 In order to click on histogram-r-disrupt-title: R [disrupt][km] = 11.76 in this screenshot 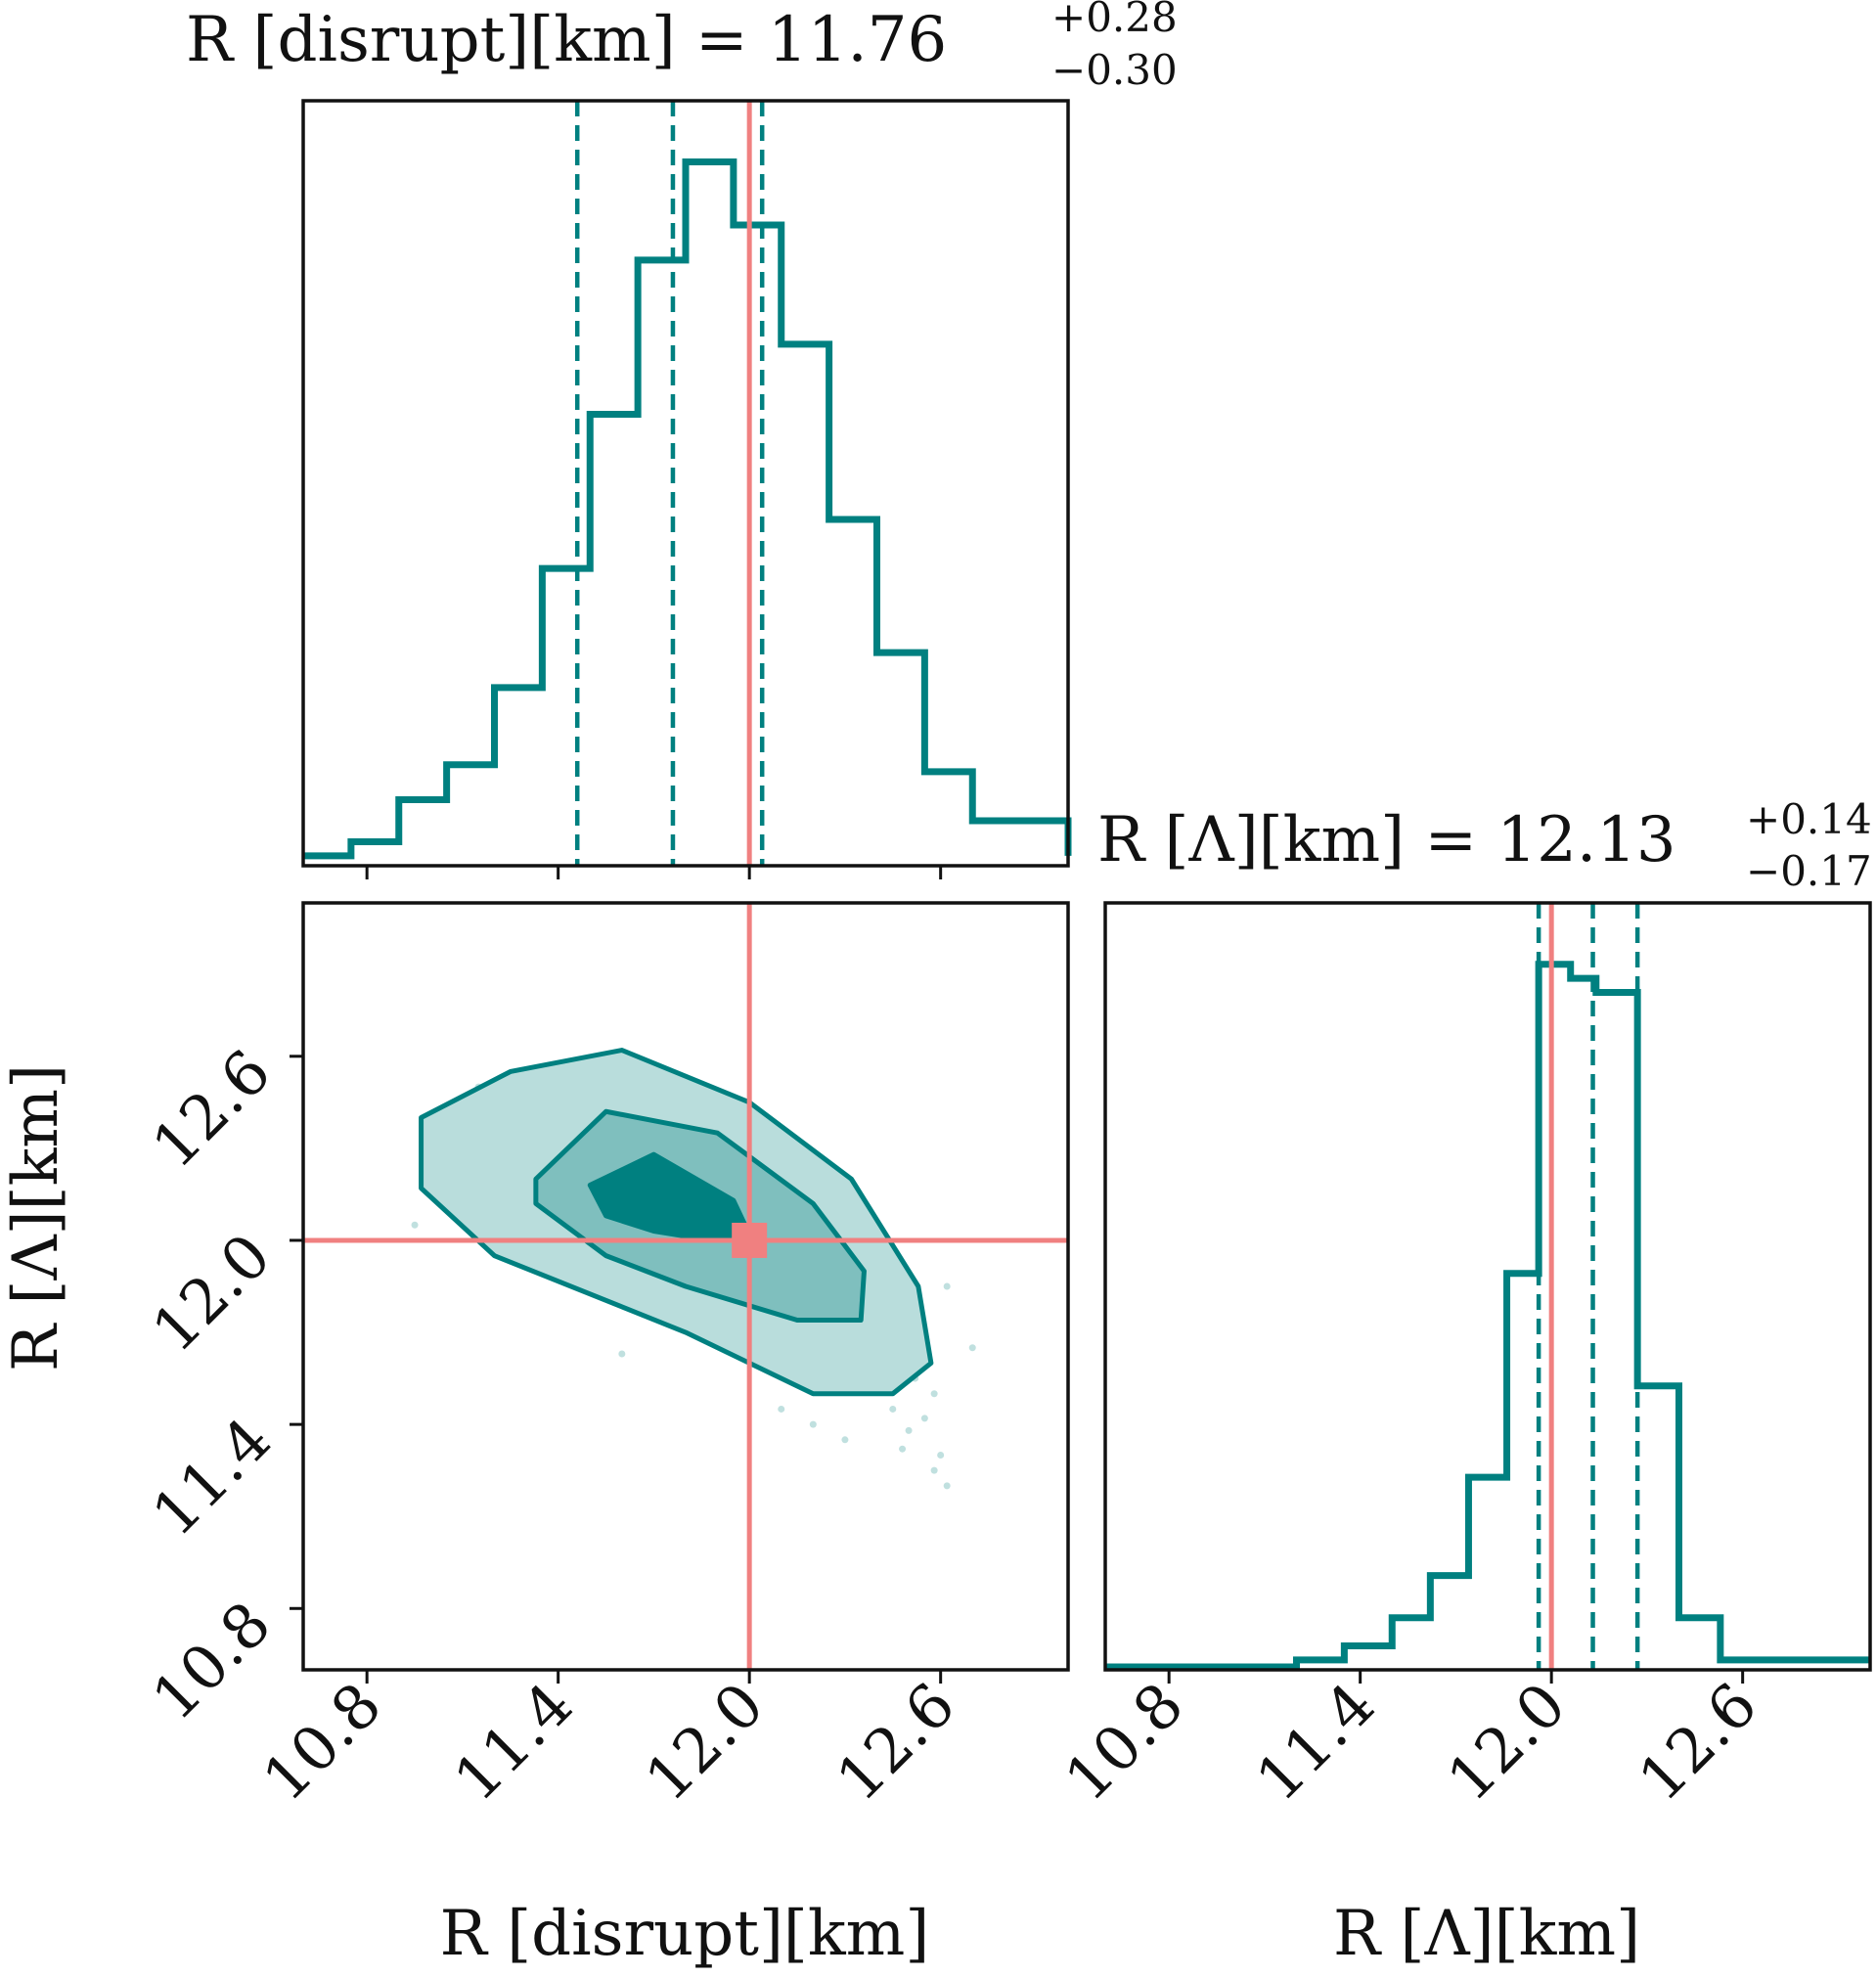, I will do `click(566, 40)`.